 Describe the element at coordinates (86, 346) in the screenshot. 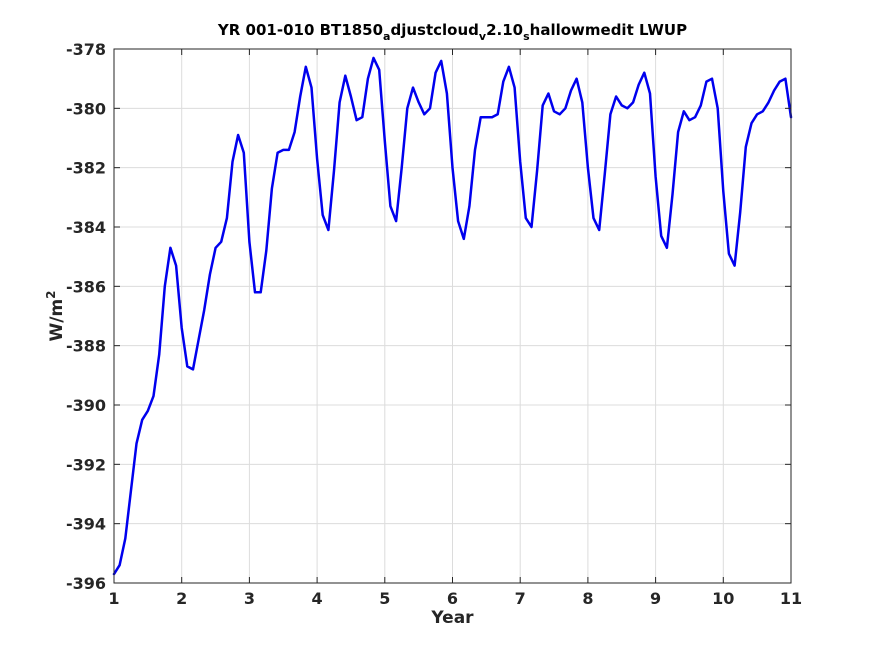

I see `y-tick-label: -388` at that location.